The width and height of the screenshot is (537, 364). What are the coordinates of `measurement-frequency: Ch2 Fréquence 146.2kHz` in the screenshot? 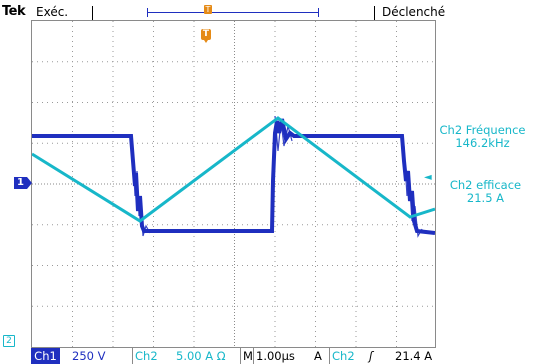 It's located at (482, 137).